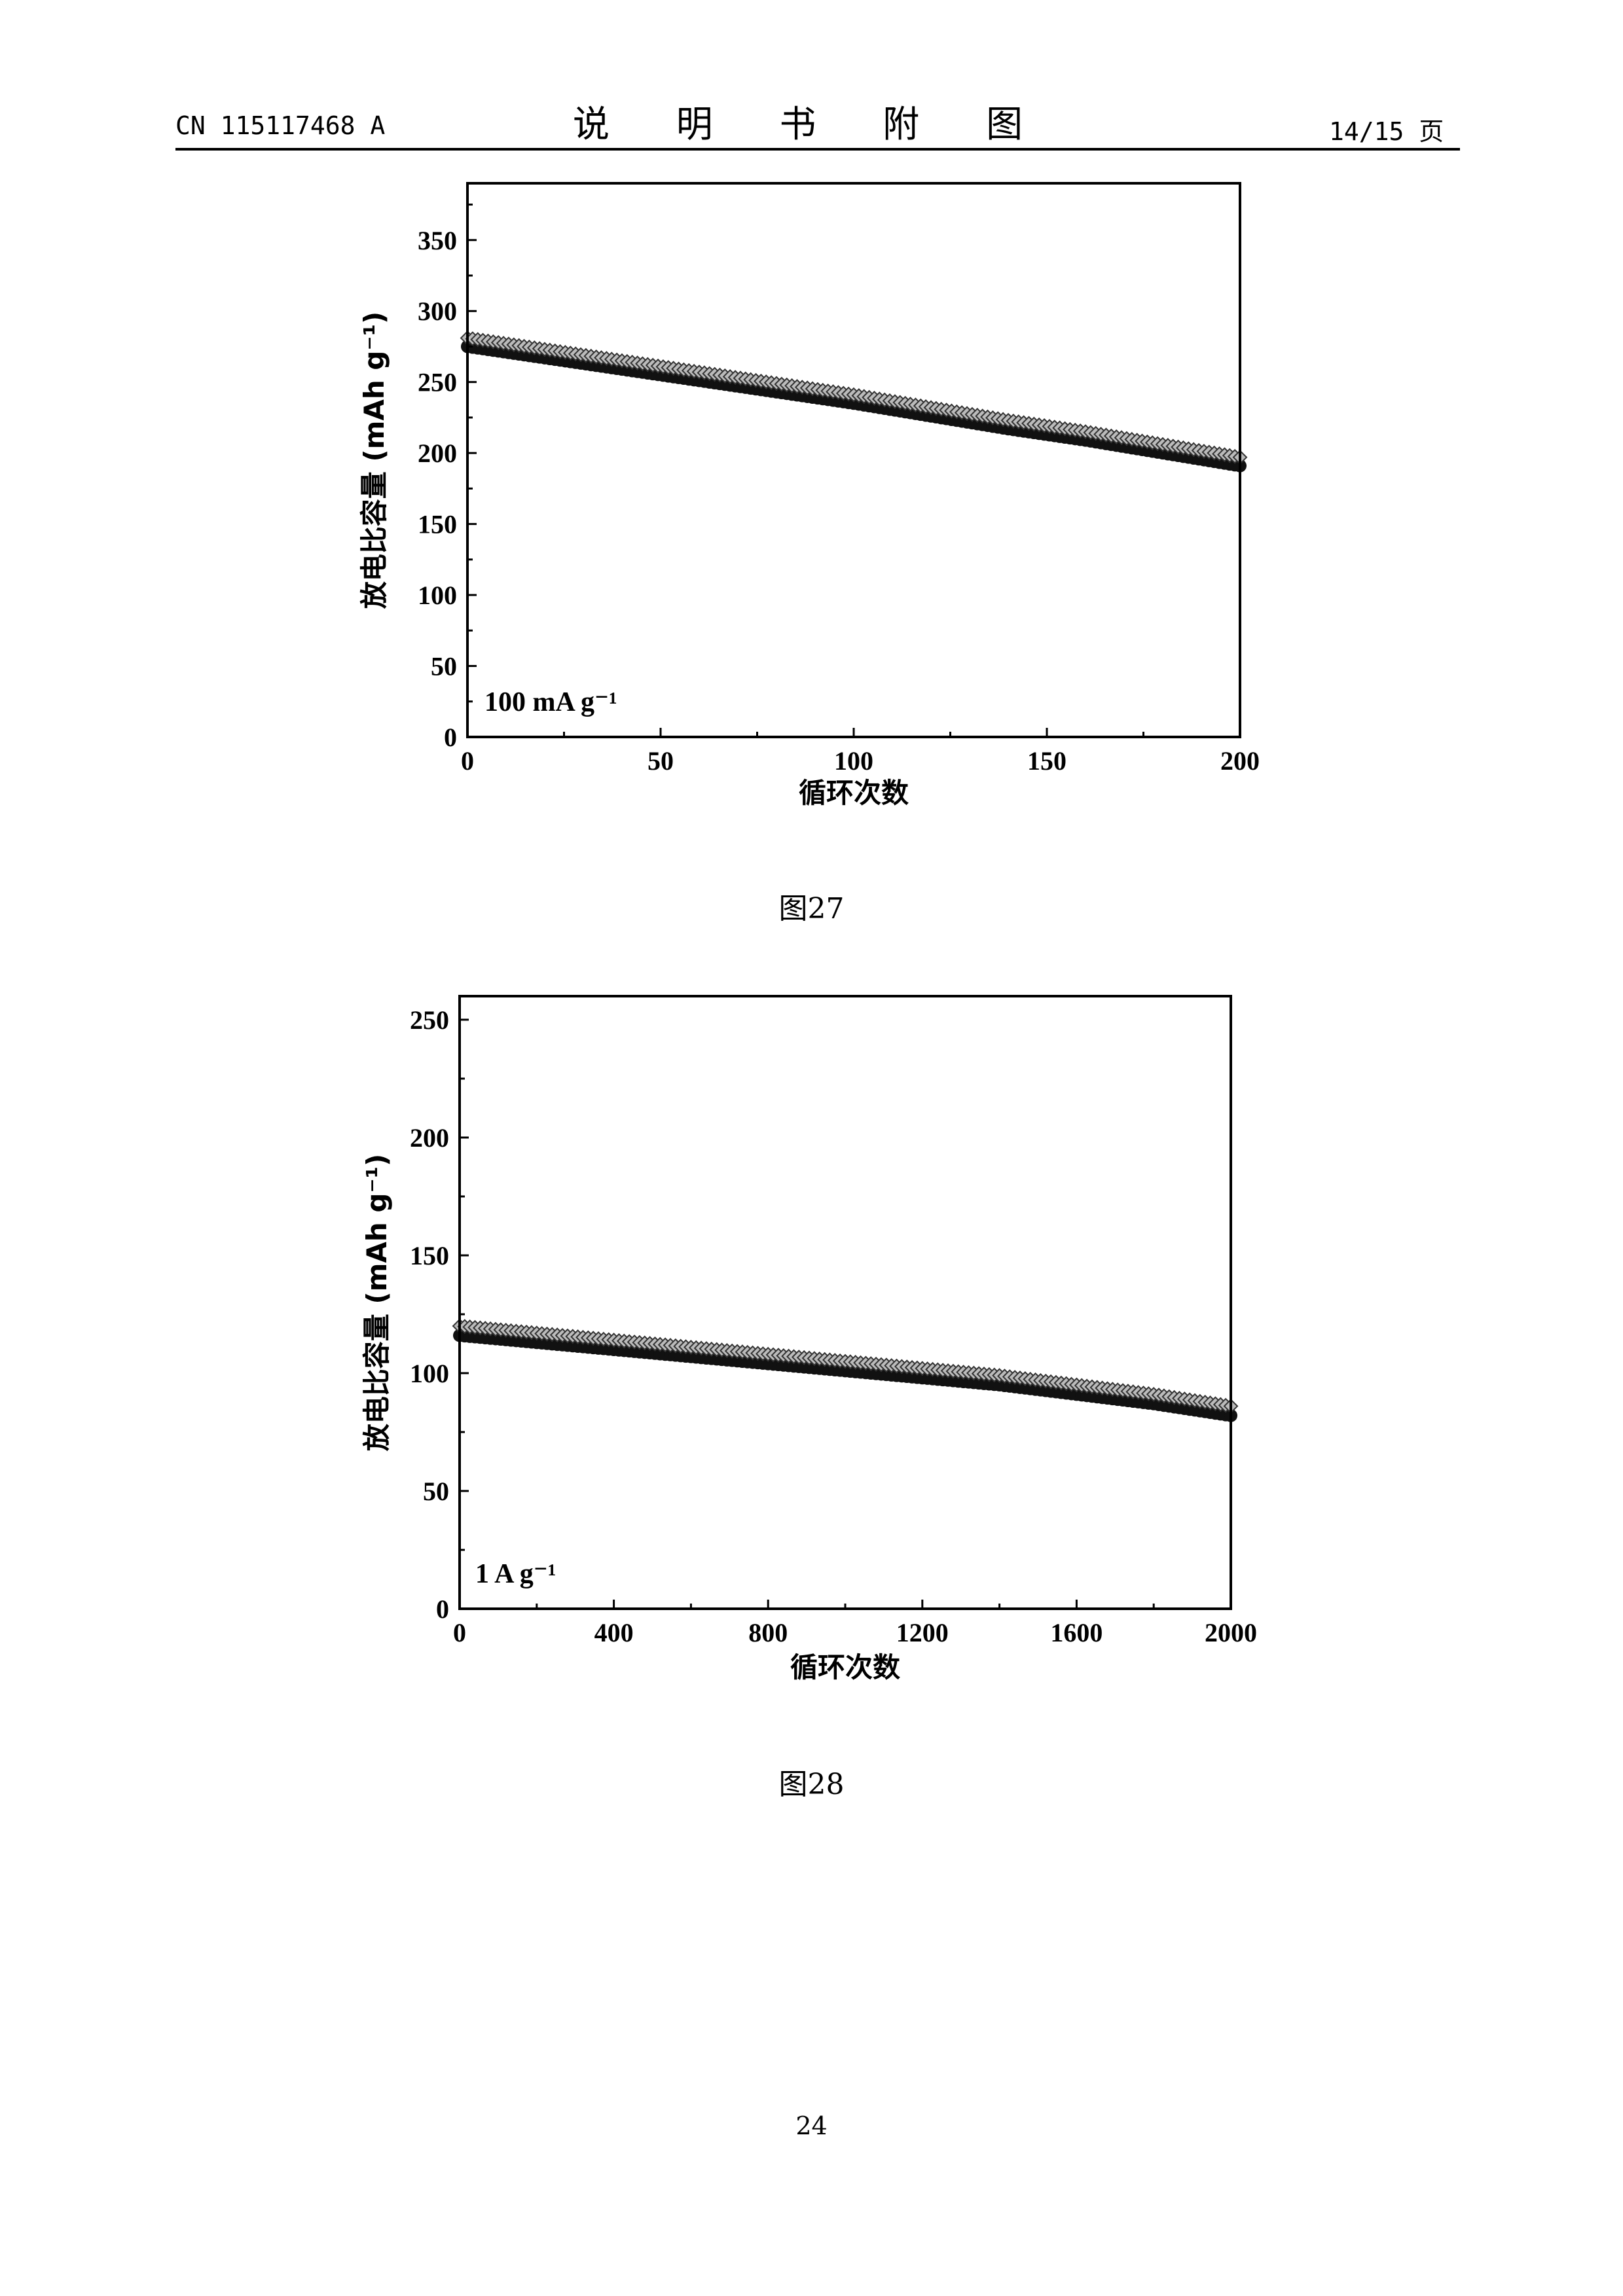  I want to click on x-tick-label: 1600, so click(1076, 1633).